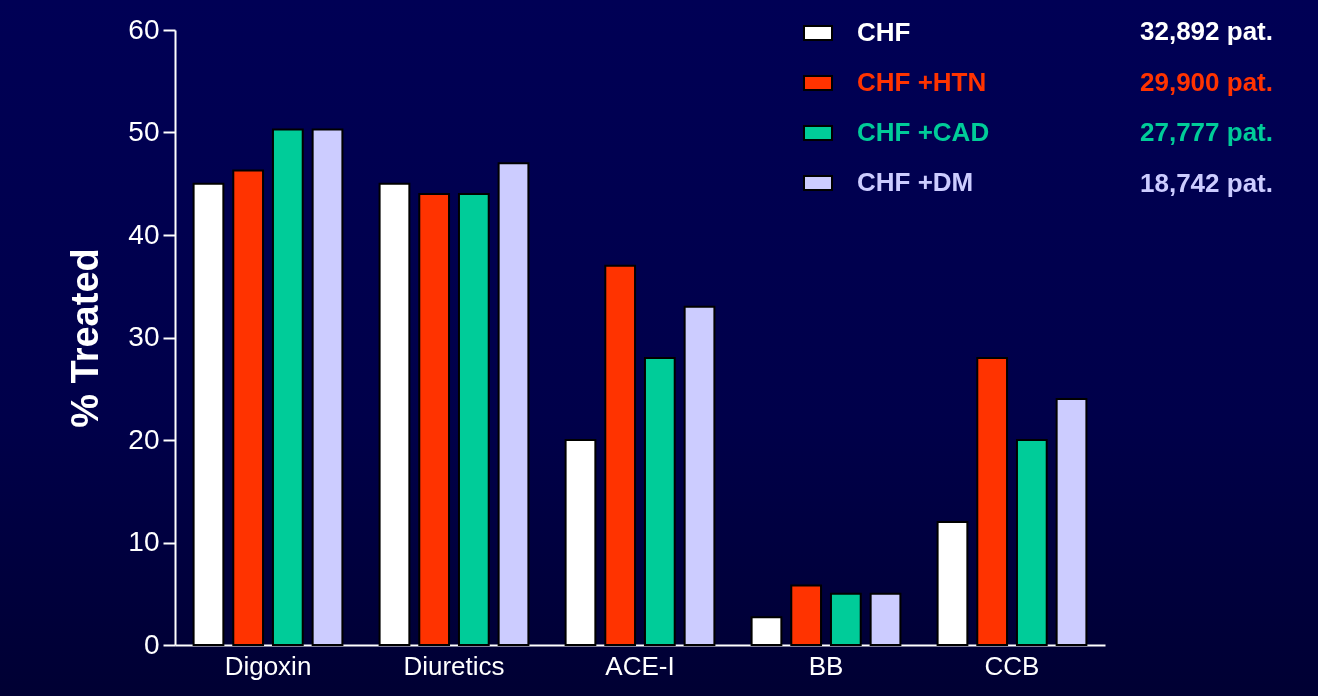  Describe the element at coordinates (884, 32) in the screenshot. I see `legend-label: CHF` at that location.